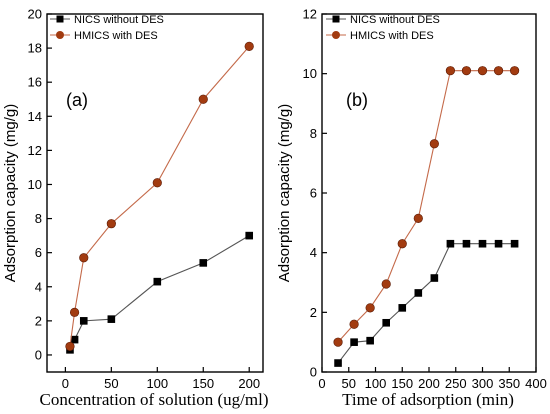 This screenshot has width=550, height=414. What do you see at coordinates (107, 28) in the screenshot?
I see `panel-a-legend: NICS without DES HMICS with DES` at bounding box center [107, 28].